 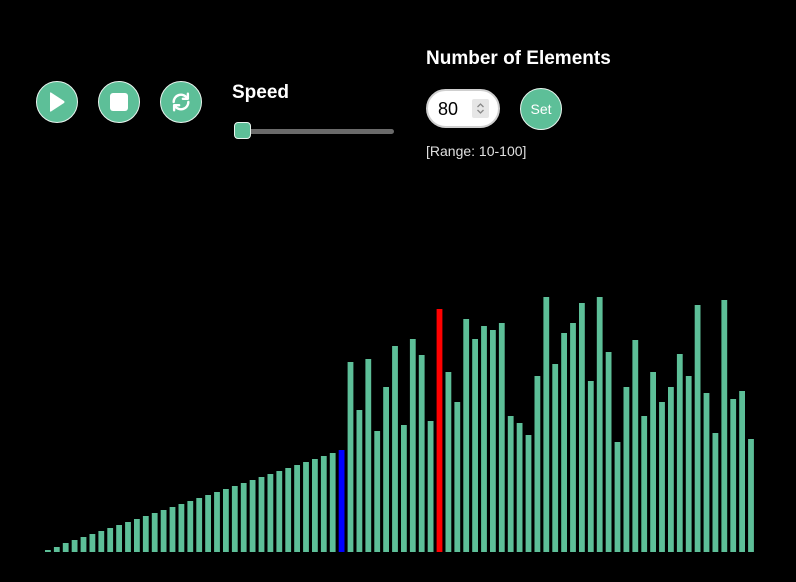 I want to click on set-button: Set, so click(x=541, y=109).